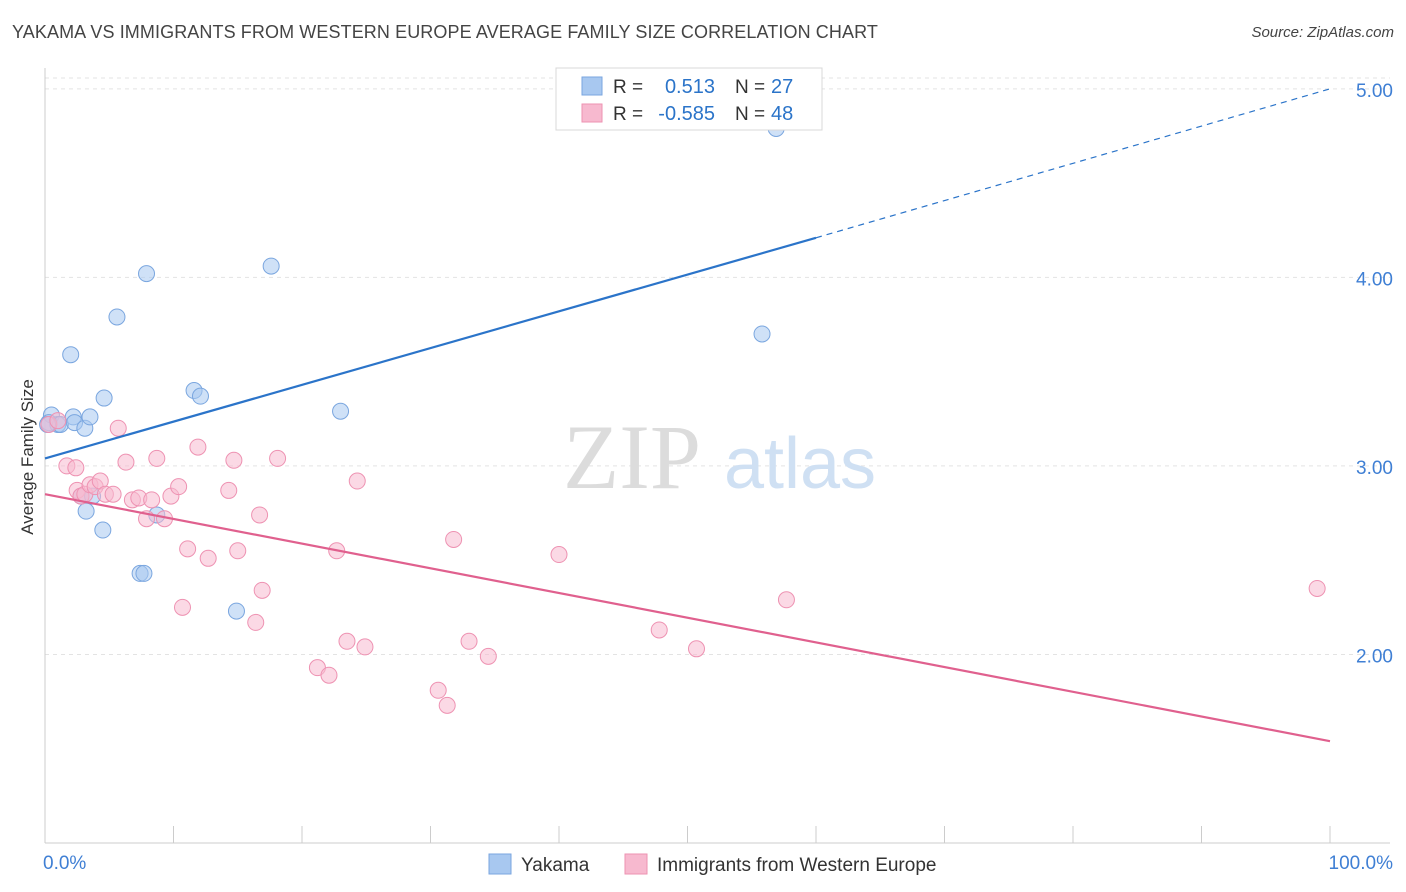 The height and width of the screenshot is (892, 1406). I want to click on y-tick-label: 4.00, so click(1374, 279).